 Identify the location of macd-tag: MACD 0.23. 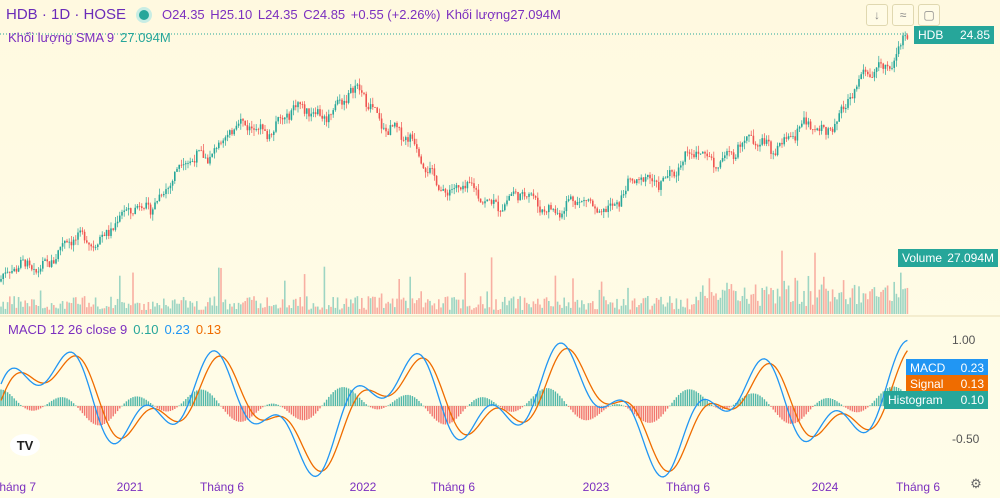
(947, 368).